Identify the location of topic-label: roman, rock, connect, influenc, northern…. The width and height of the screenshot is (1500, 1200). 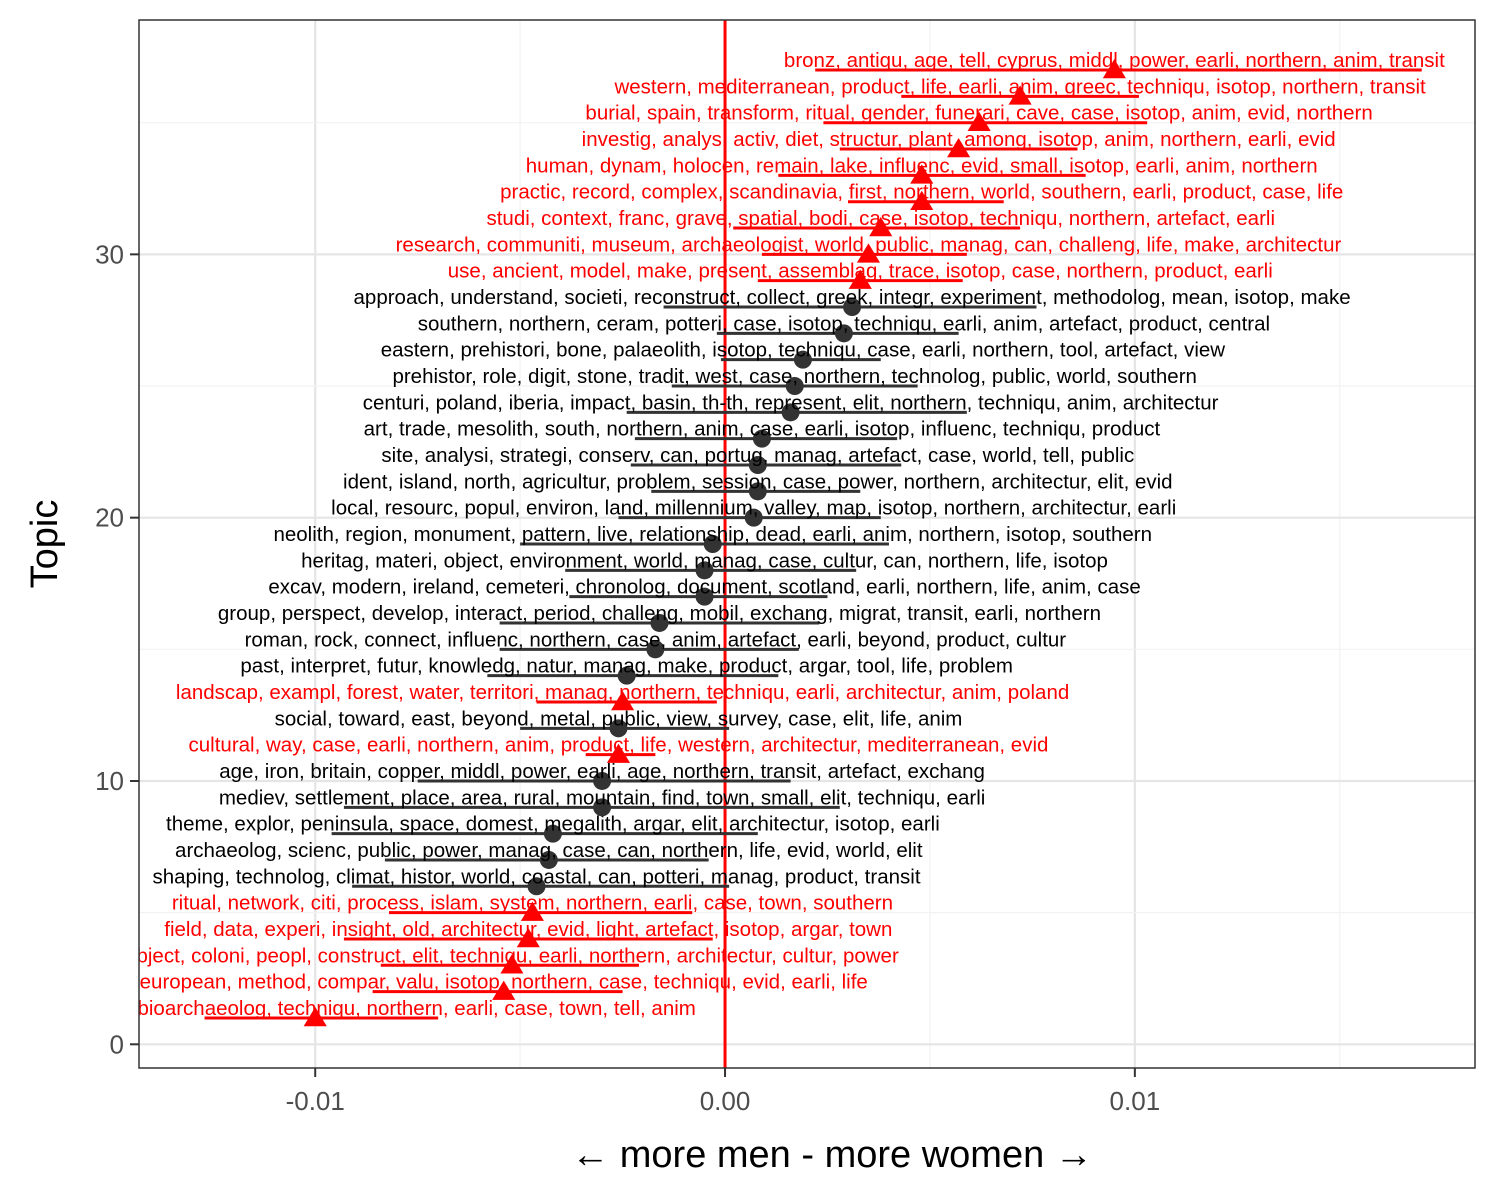
(656, 639).